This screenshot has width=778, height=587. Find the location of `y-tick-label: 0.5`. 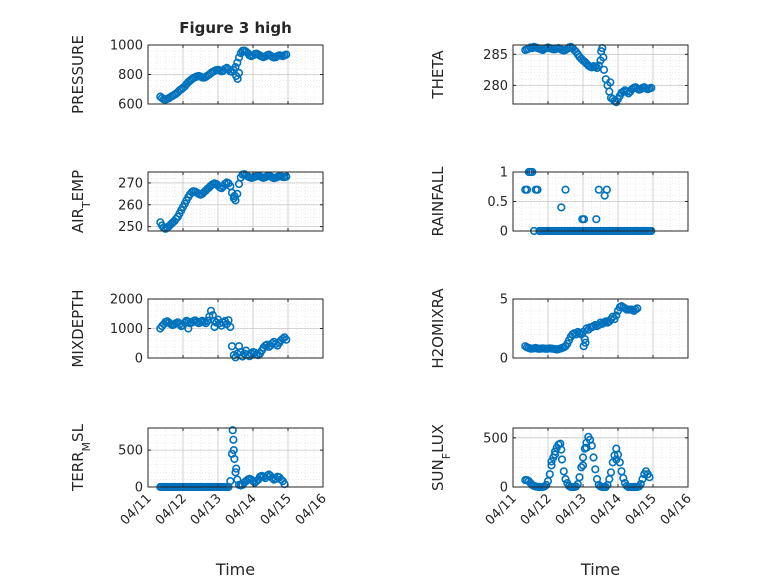

y-tick-label: 0.5 is located at coordinates (497, 202).